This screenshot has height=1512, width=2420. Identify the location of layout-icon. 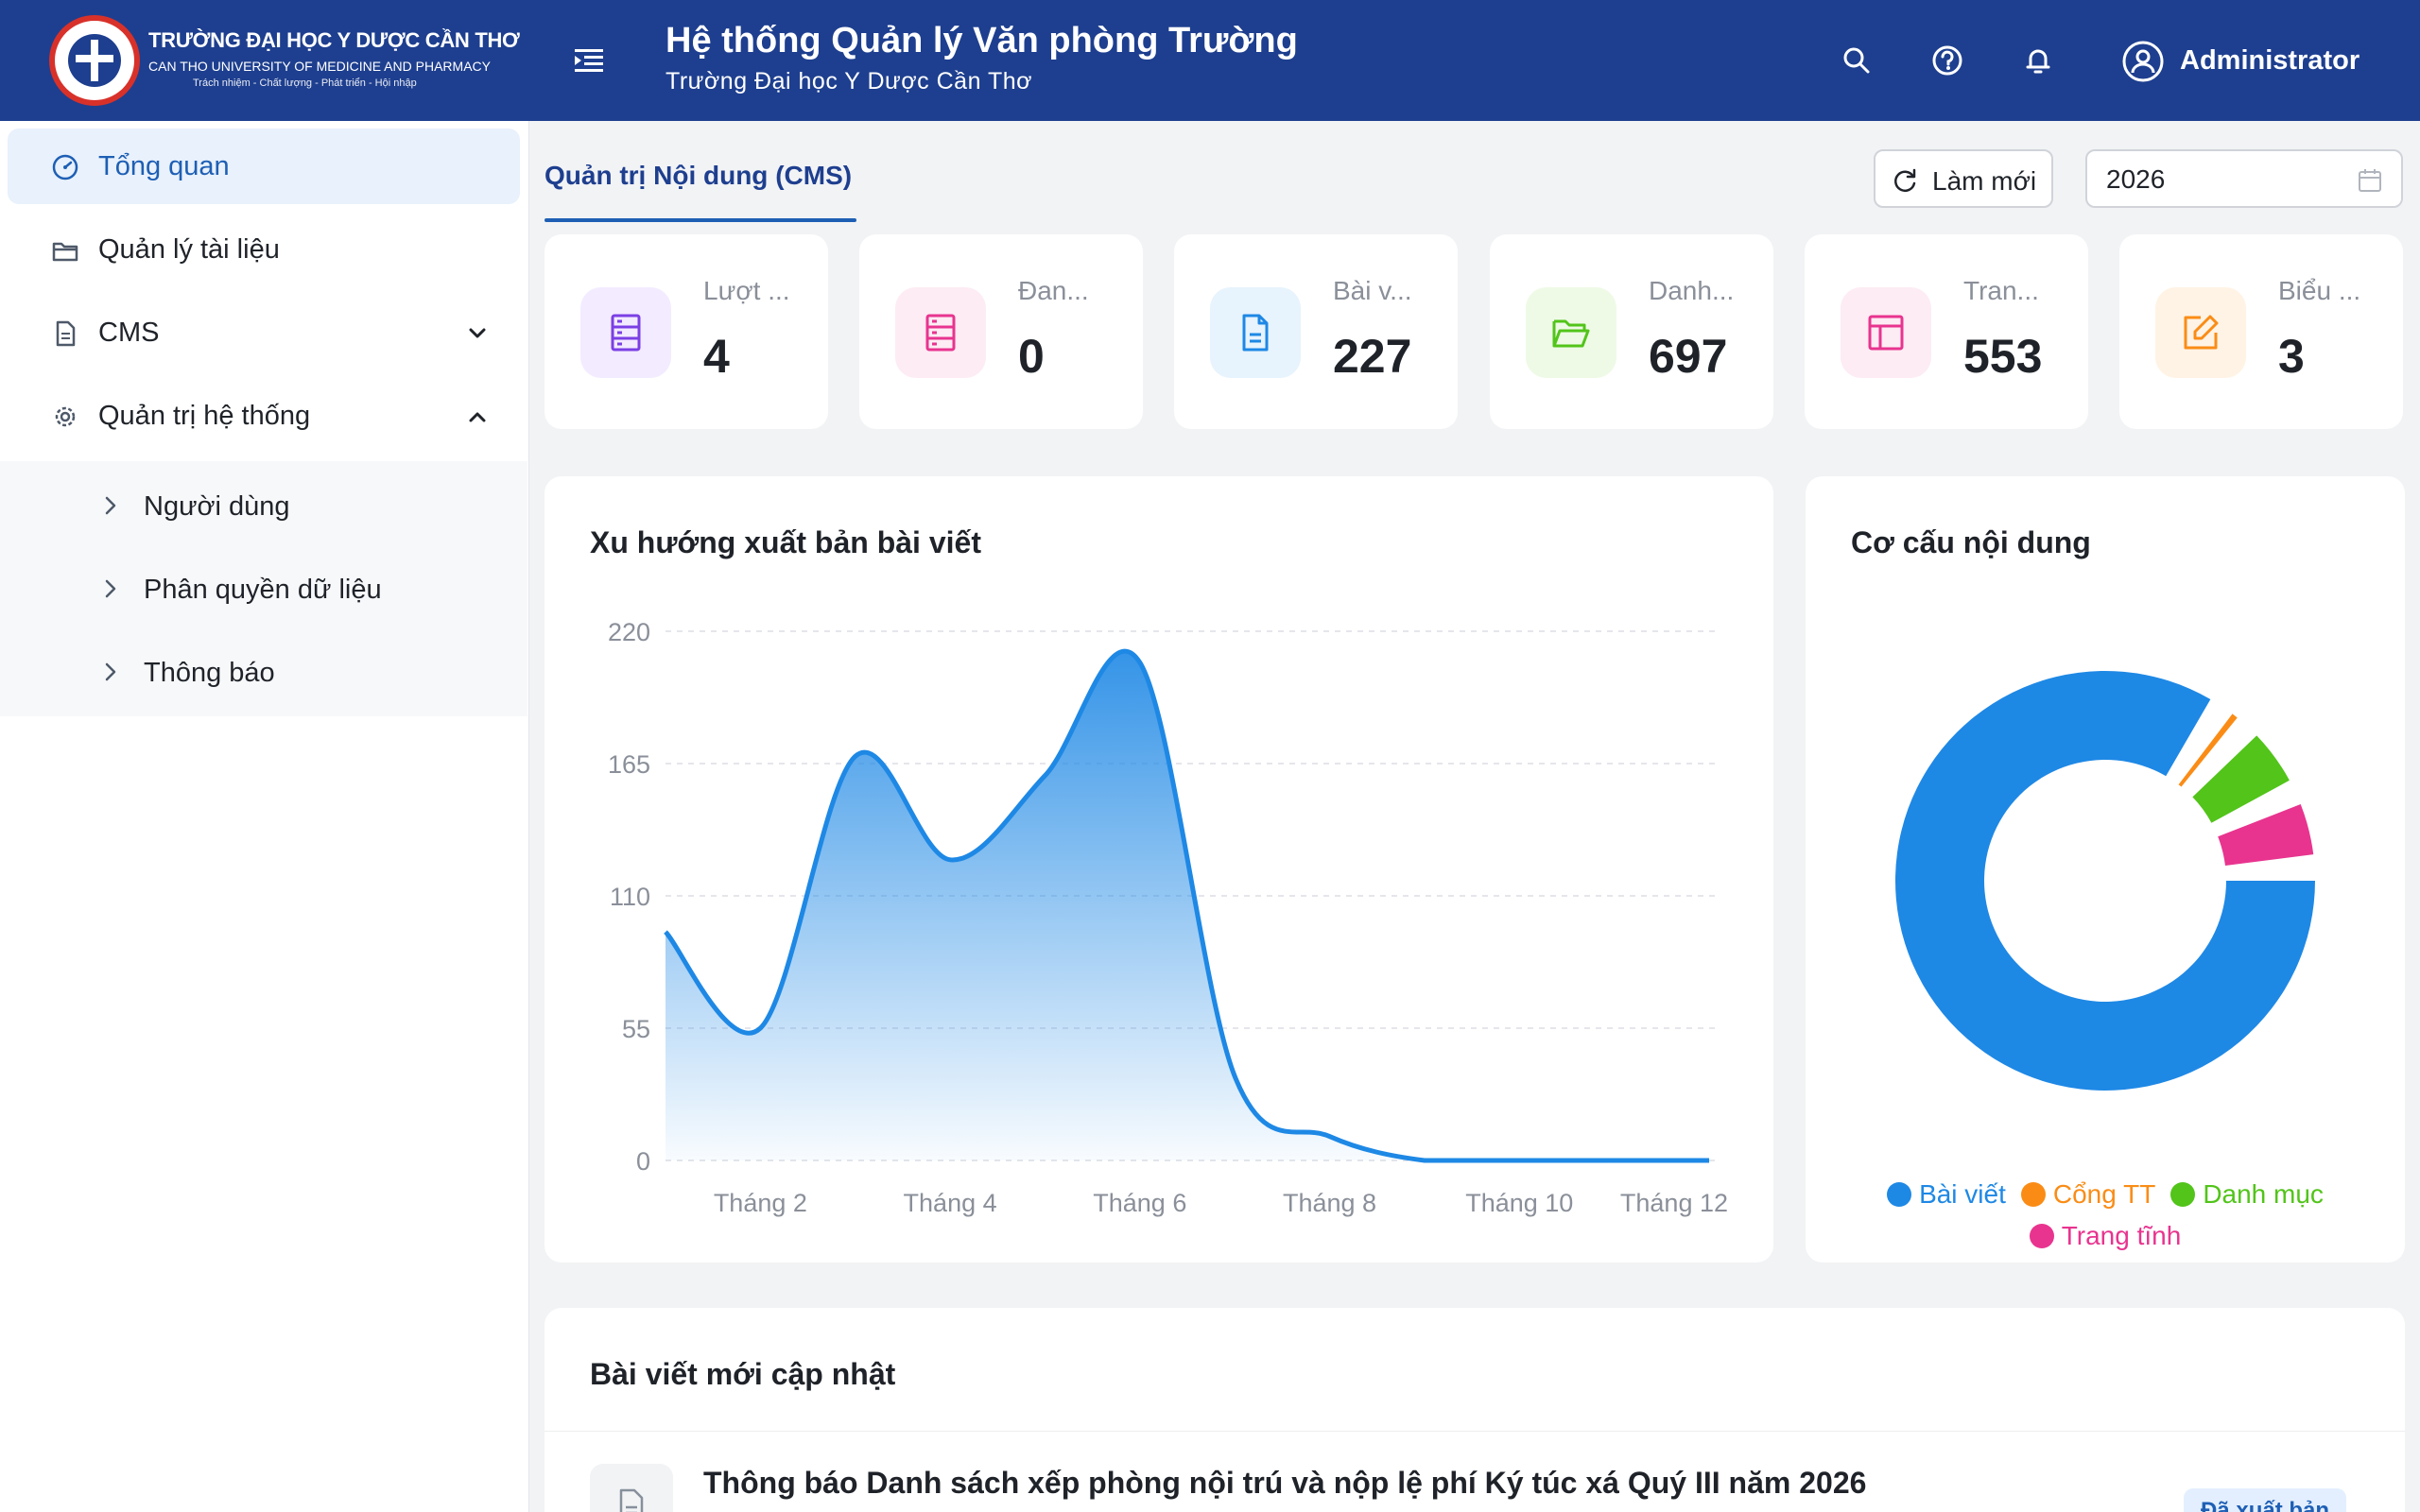
(1886, 332).